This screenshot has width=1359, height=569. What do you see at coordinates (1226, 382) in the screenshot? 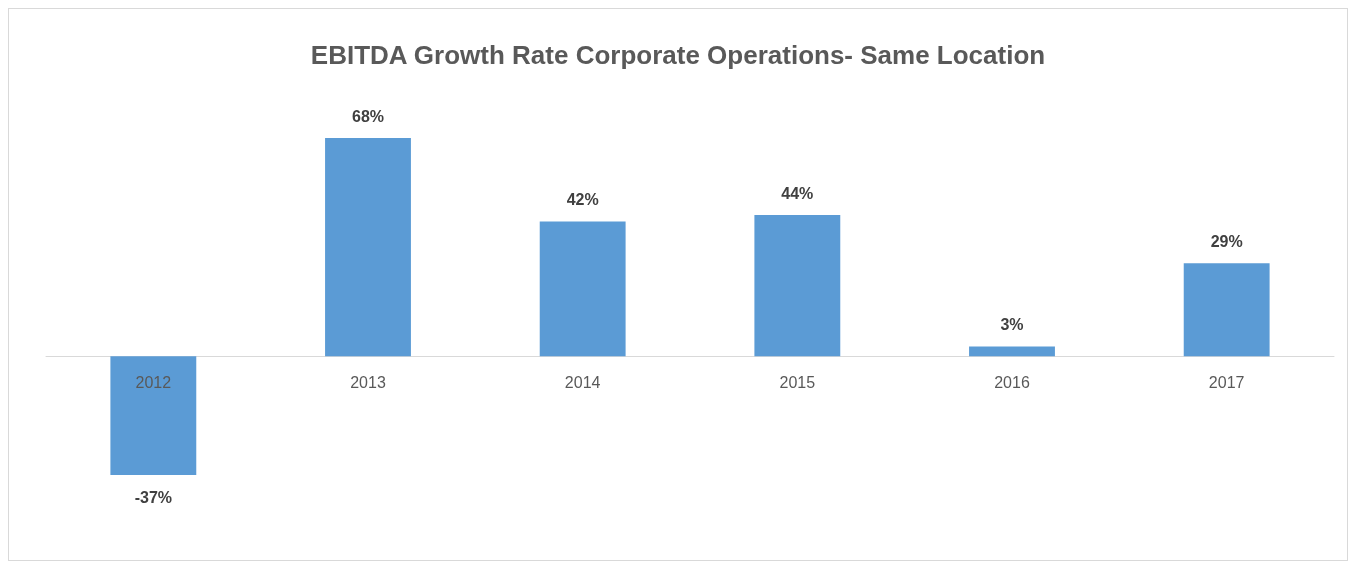
I see `x-tick-label: 2017` at bounding box center [1226, 382].